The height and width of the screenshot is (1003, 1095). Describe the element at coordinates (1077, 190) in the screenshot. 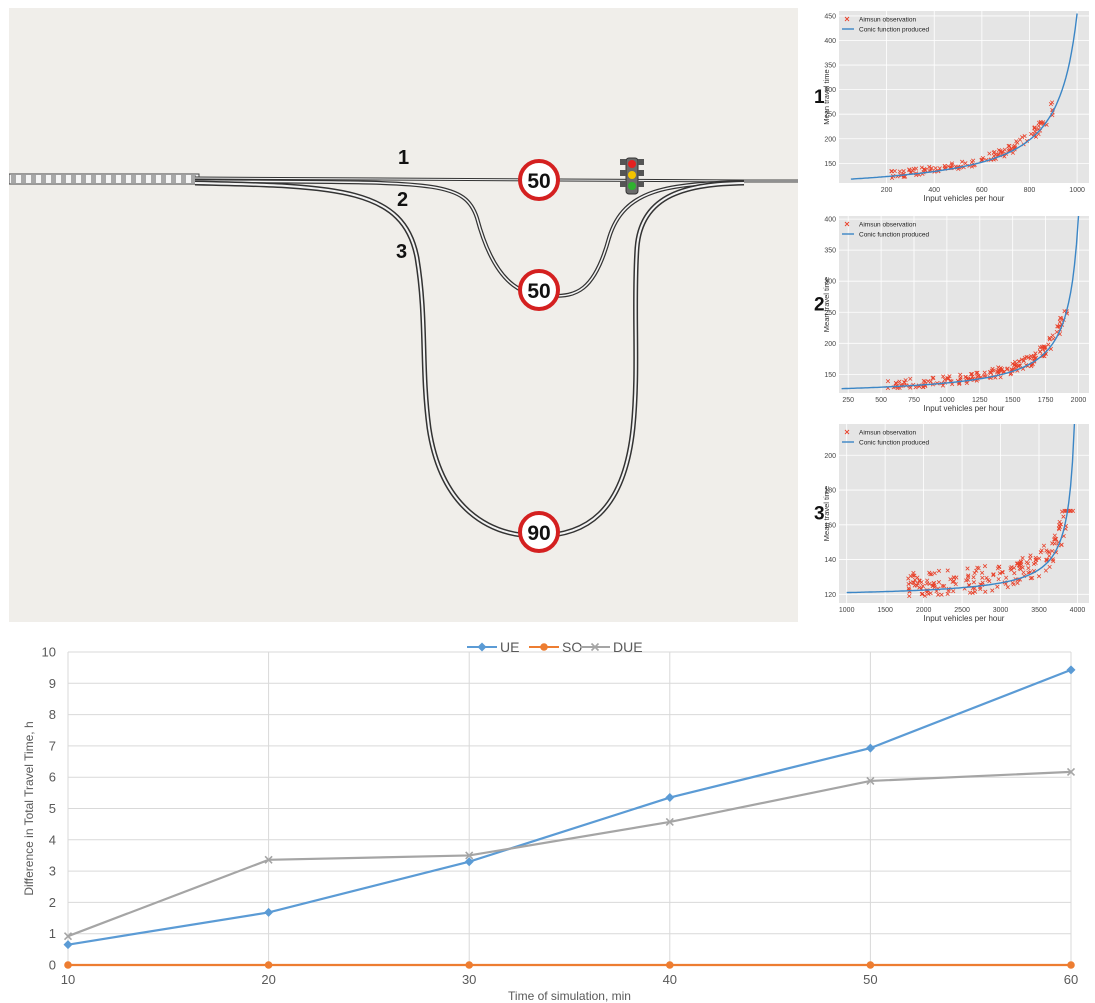

I see `x-tick-label: 1000` at that location.